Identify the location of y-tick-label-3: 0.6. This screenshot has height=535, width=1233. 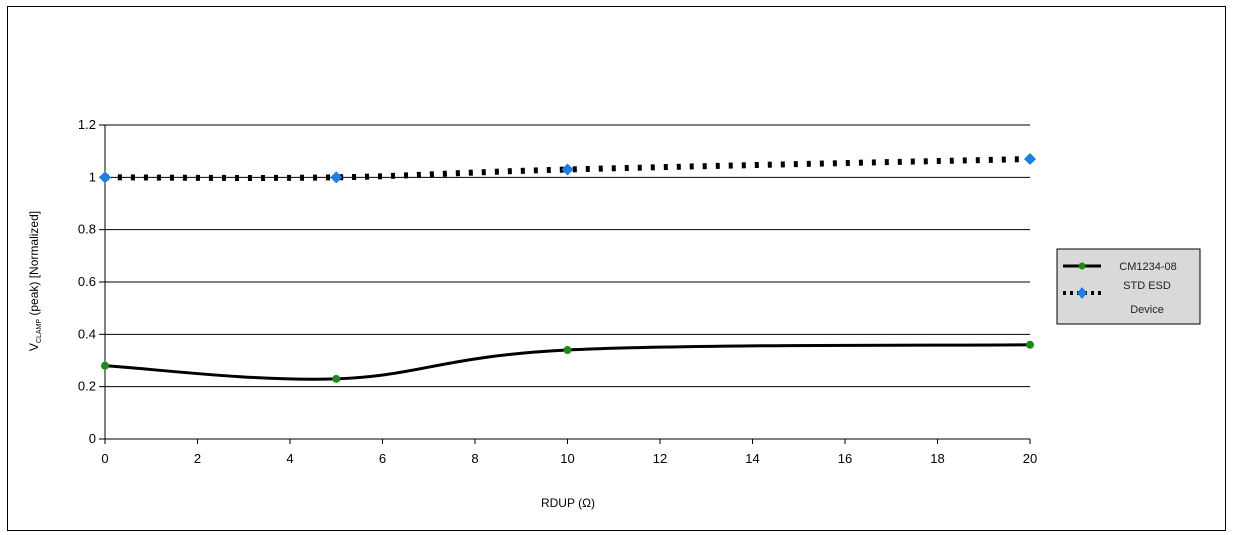
(87, 281).